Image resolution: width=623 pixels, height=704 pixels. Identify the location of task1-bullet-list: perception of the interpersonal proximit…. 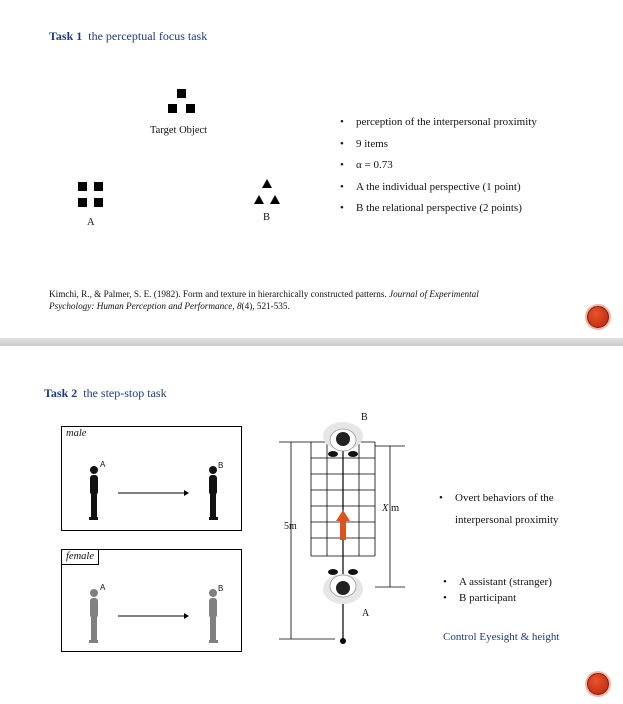
(438, 166).